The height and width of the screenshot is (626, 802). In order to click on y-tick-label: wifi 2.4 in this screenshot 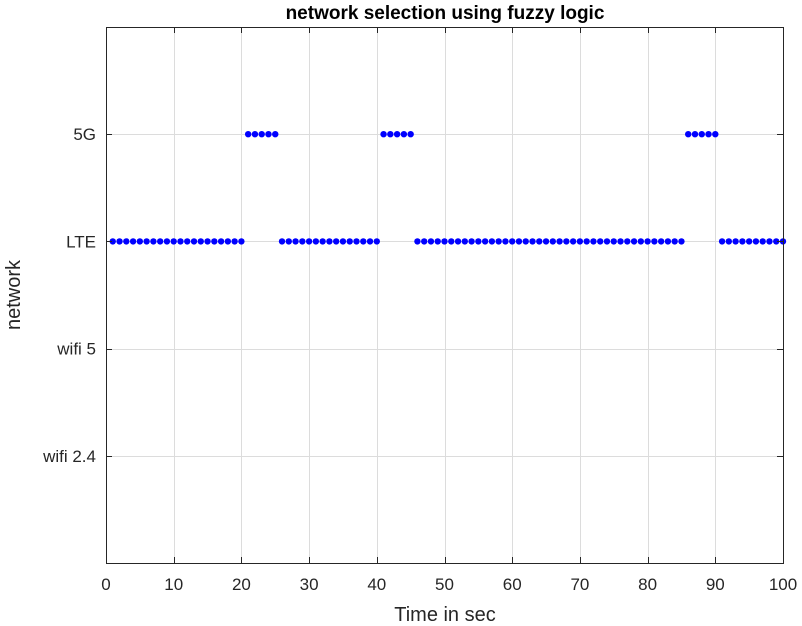, I will do `click(69, 456)`.